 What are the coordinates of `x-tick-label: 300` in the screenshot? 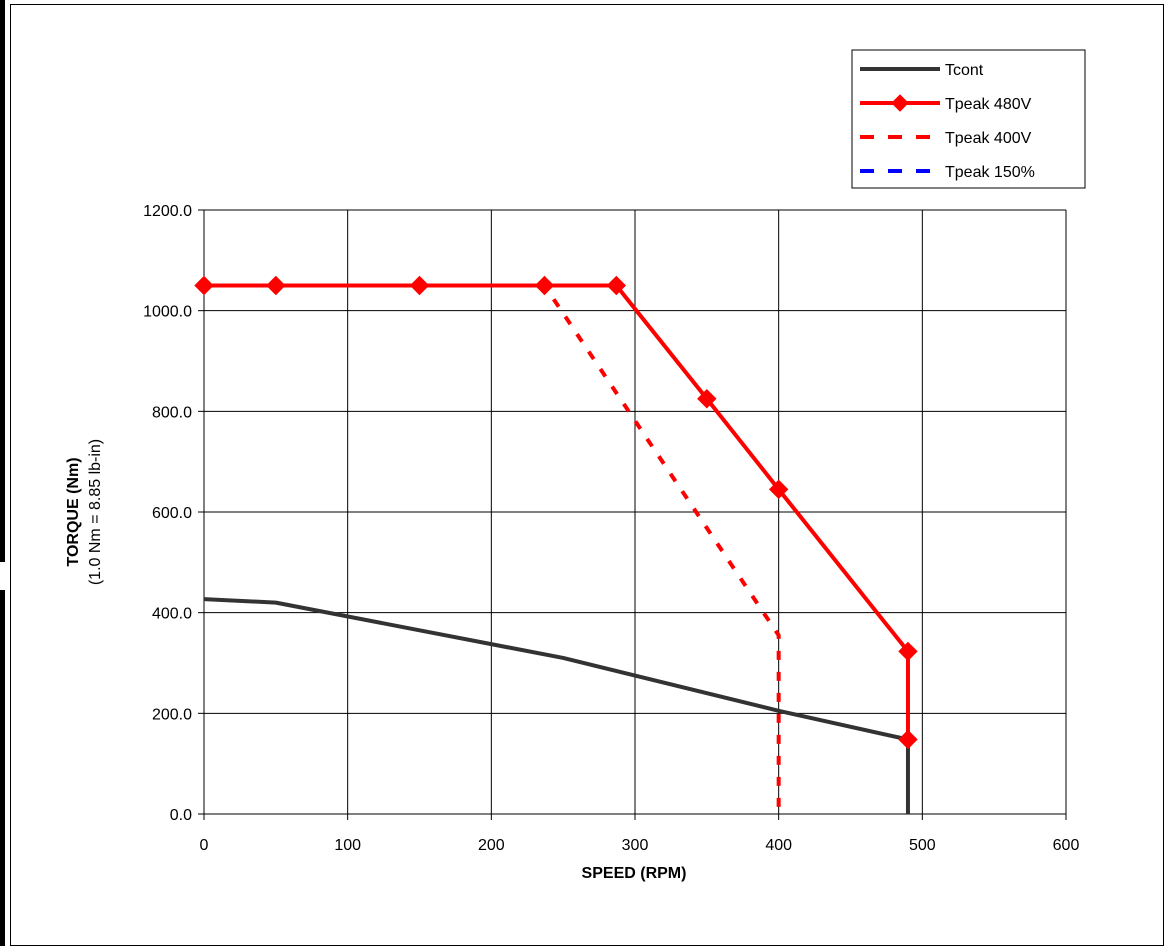 It's located at (635, 845).